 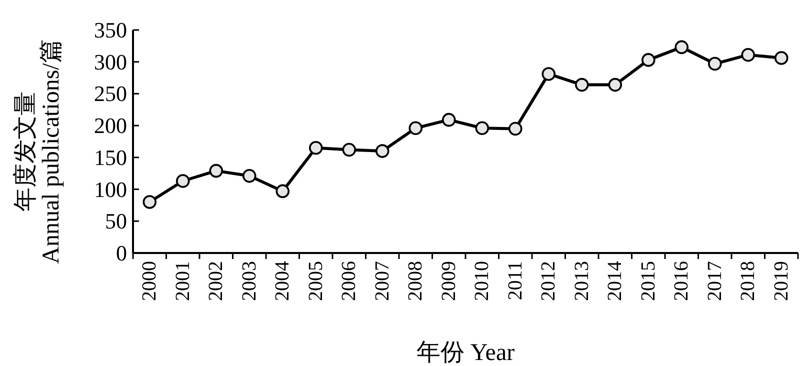 What do you see at coordinates (748, 281) in the screenshot?
I see `x-tick-label: 2018` at bounding box center [748, 281].